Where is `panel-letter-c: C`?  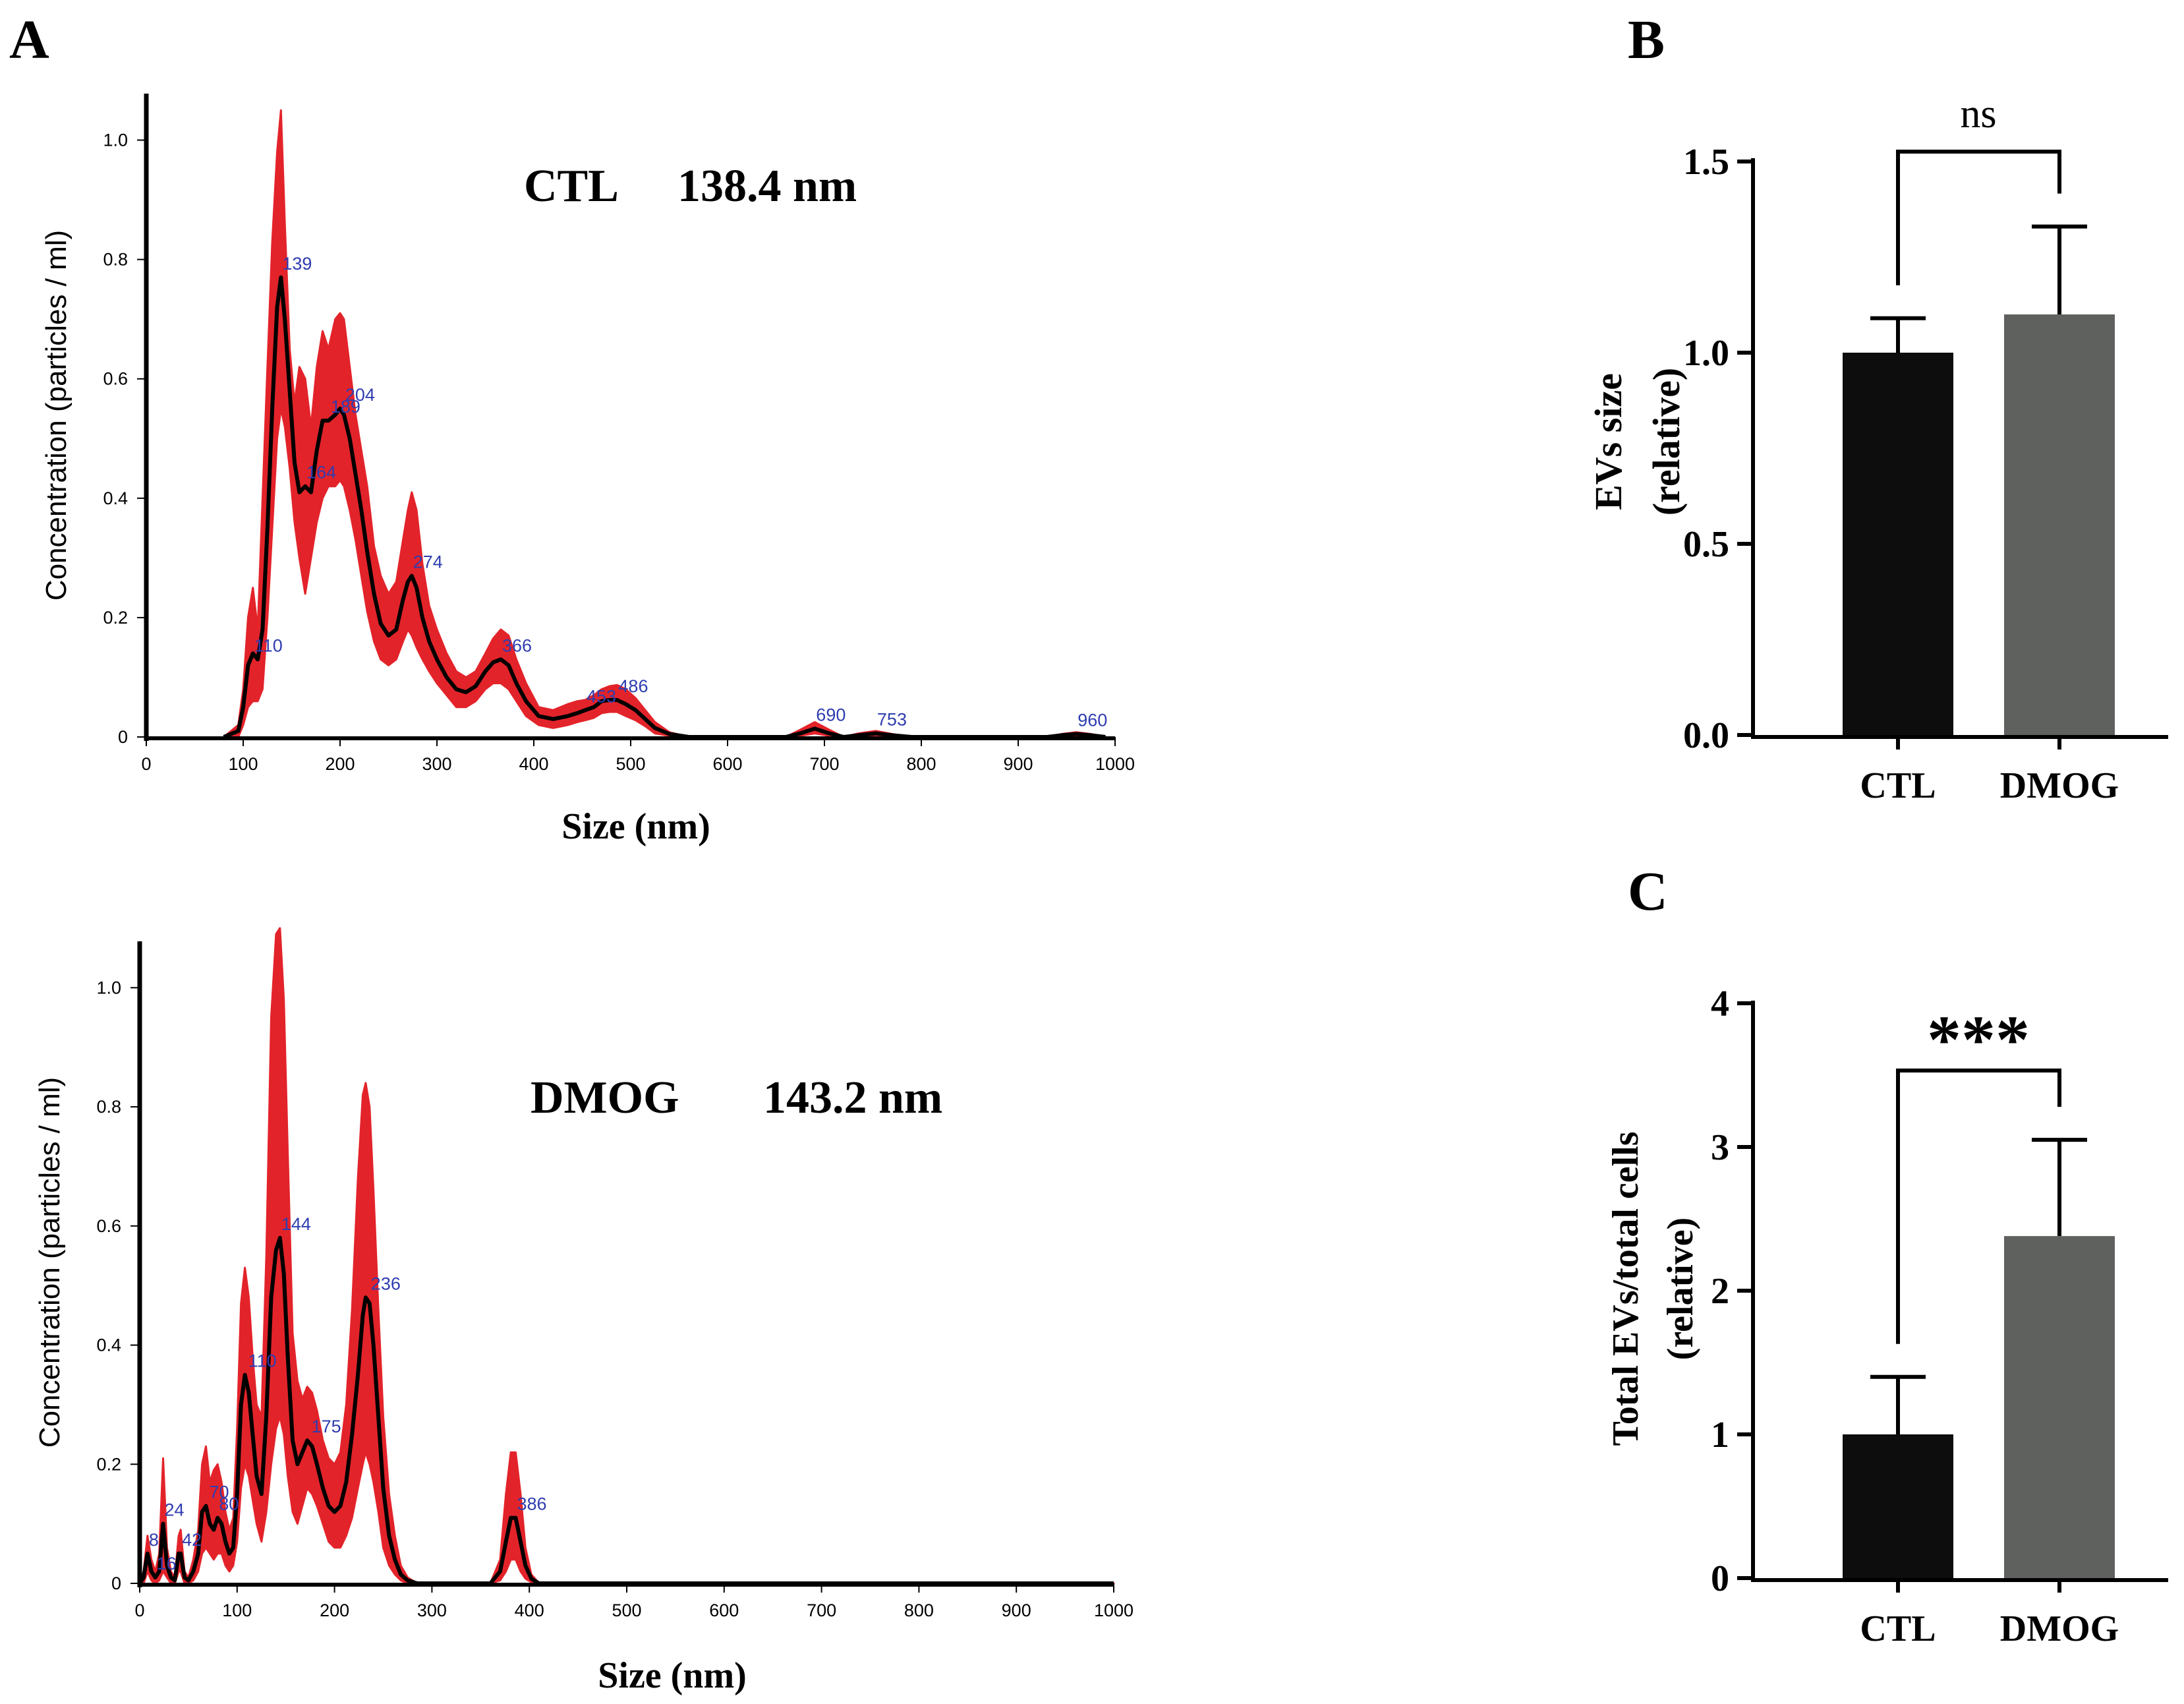 panel-letter-c: C is located at coordinates (1648, 892).